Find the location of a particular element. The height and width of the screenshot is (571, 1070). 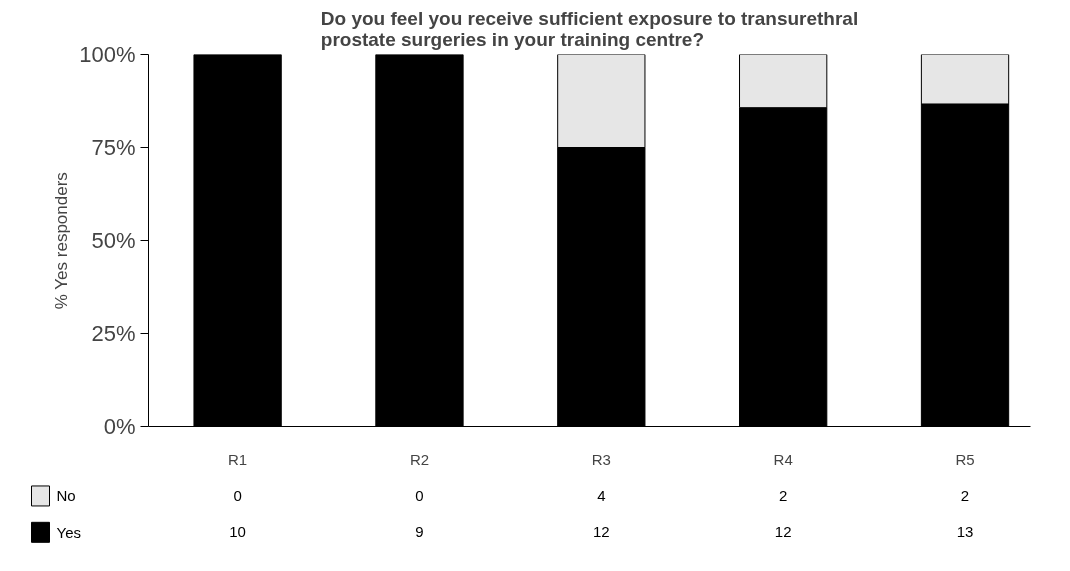

legend-label: No is located at coordinates (66, 496).